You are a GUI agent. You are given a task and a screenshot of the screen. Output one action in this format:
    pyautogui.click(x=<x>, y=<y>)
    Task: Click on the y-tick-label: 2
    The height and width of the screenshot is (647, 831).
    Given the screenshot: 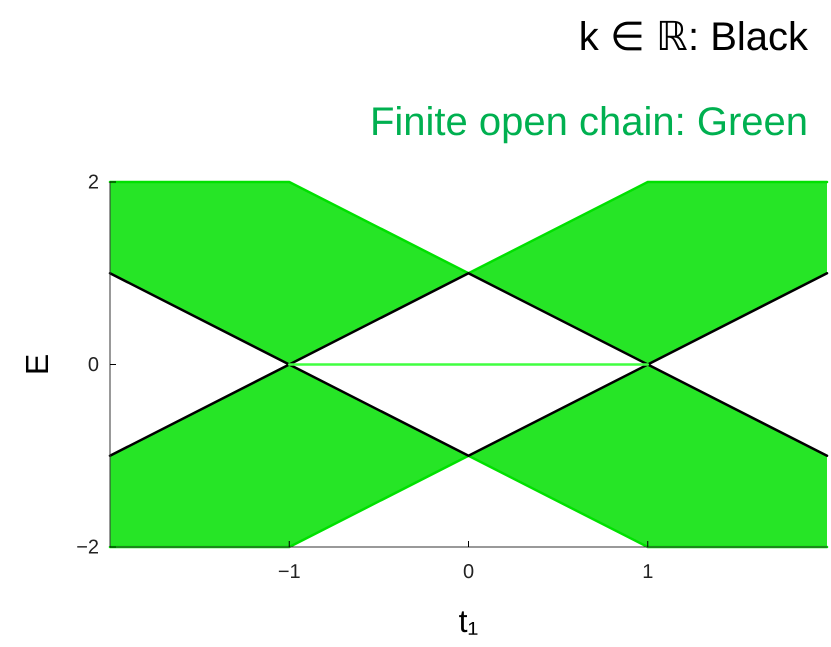 What is the action you would take?
    pyautogui.click(x=93, y=182)
    